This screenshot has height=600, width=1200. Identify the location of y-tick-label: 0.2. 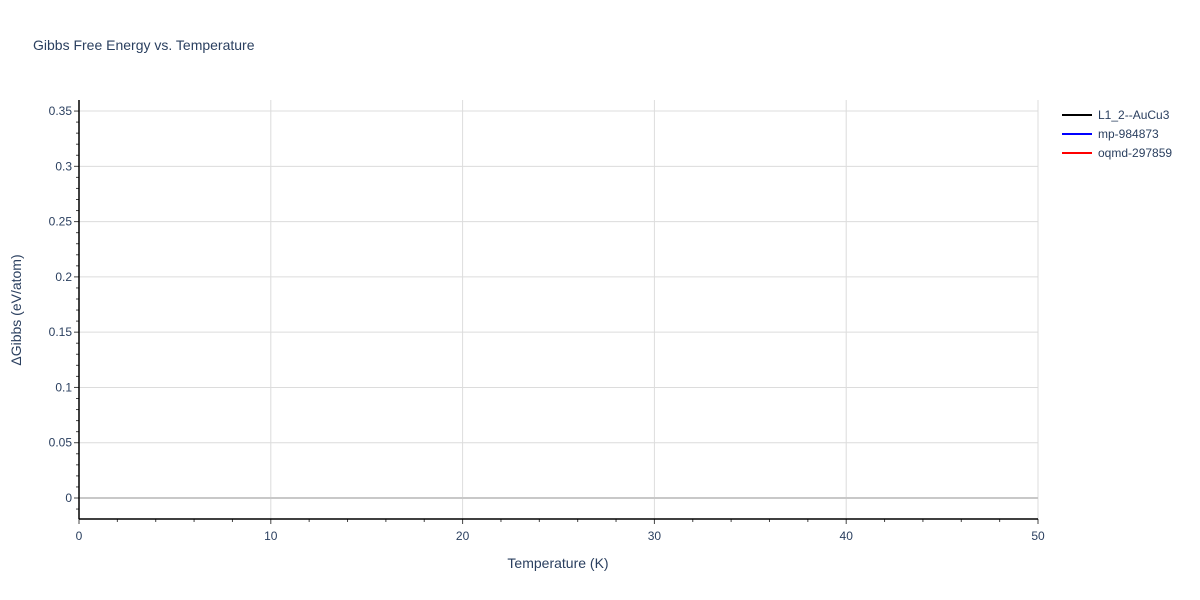
(63, 277).